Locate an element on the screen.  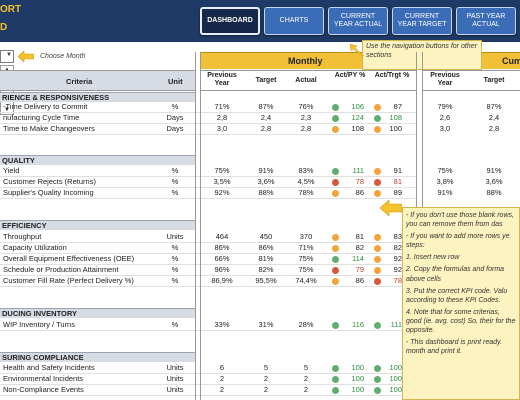
act-py-cell: 78 is located at coordinates (359, 181).